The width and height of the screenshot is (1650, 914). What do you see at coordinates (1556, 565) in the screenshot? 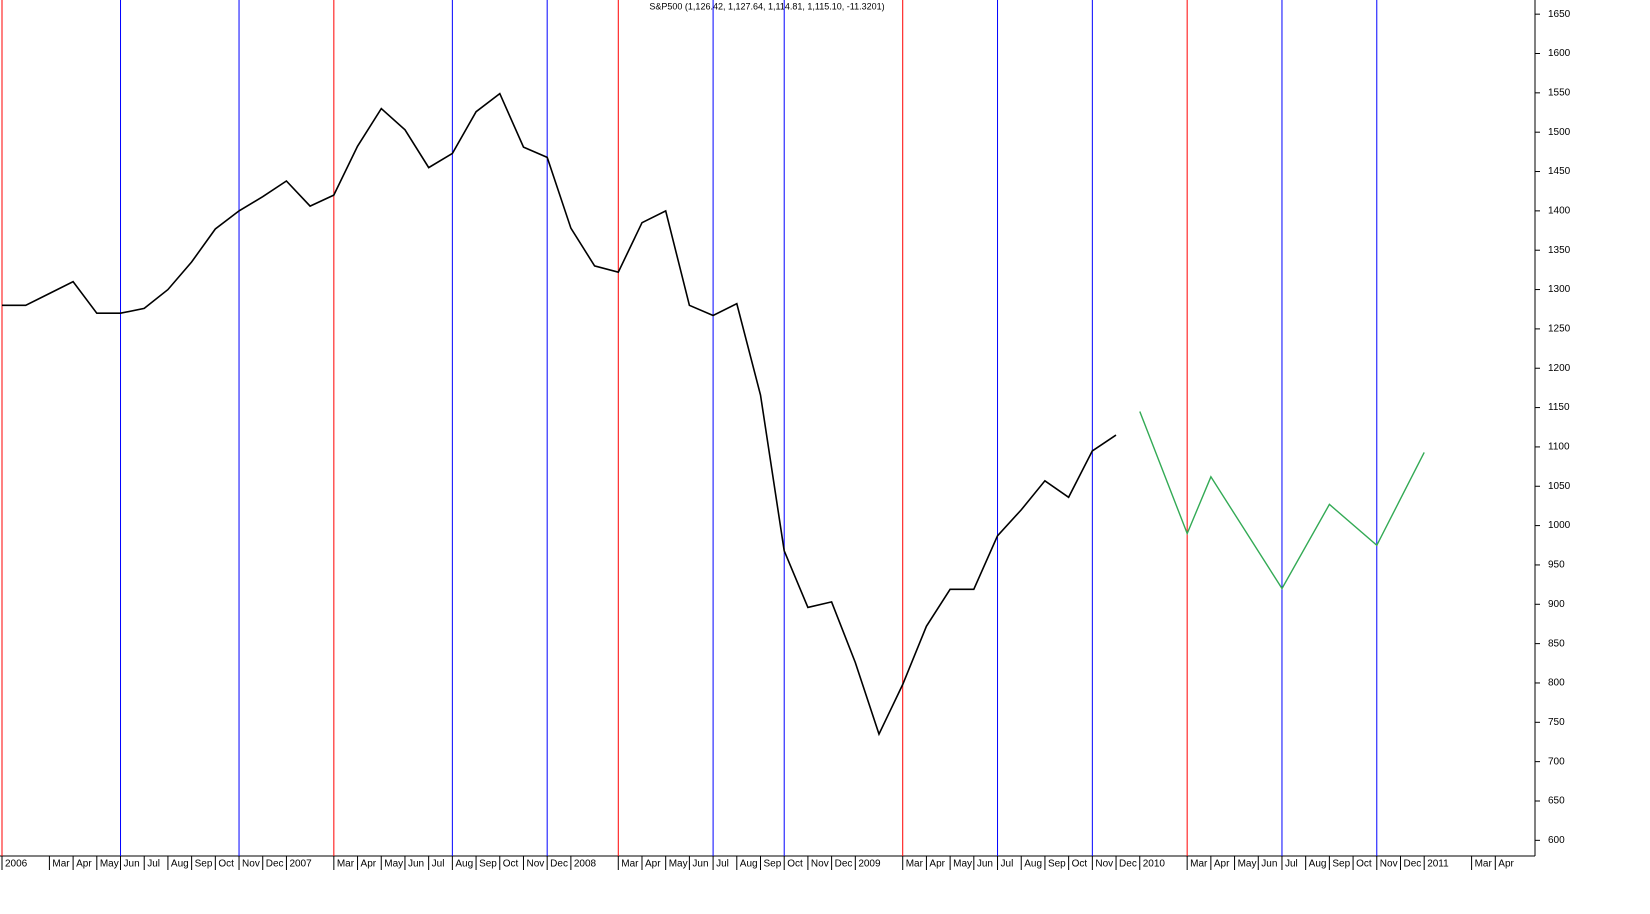
I see `y-tick-label: 950` at bounding box center [1556, 565].